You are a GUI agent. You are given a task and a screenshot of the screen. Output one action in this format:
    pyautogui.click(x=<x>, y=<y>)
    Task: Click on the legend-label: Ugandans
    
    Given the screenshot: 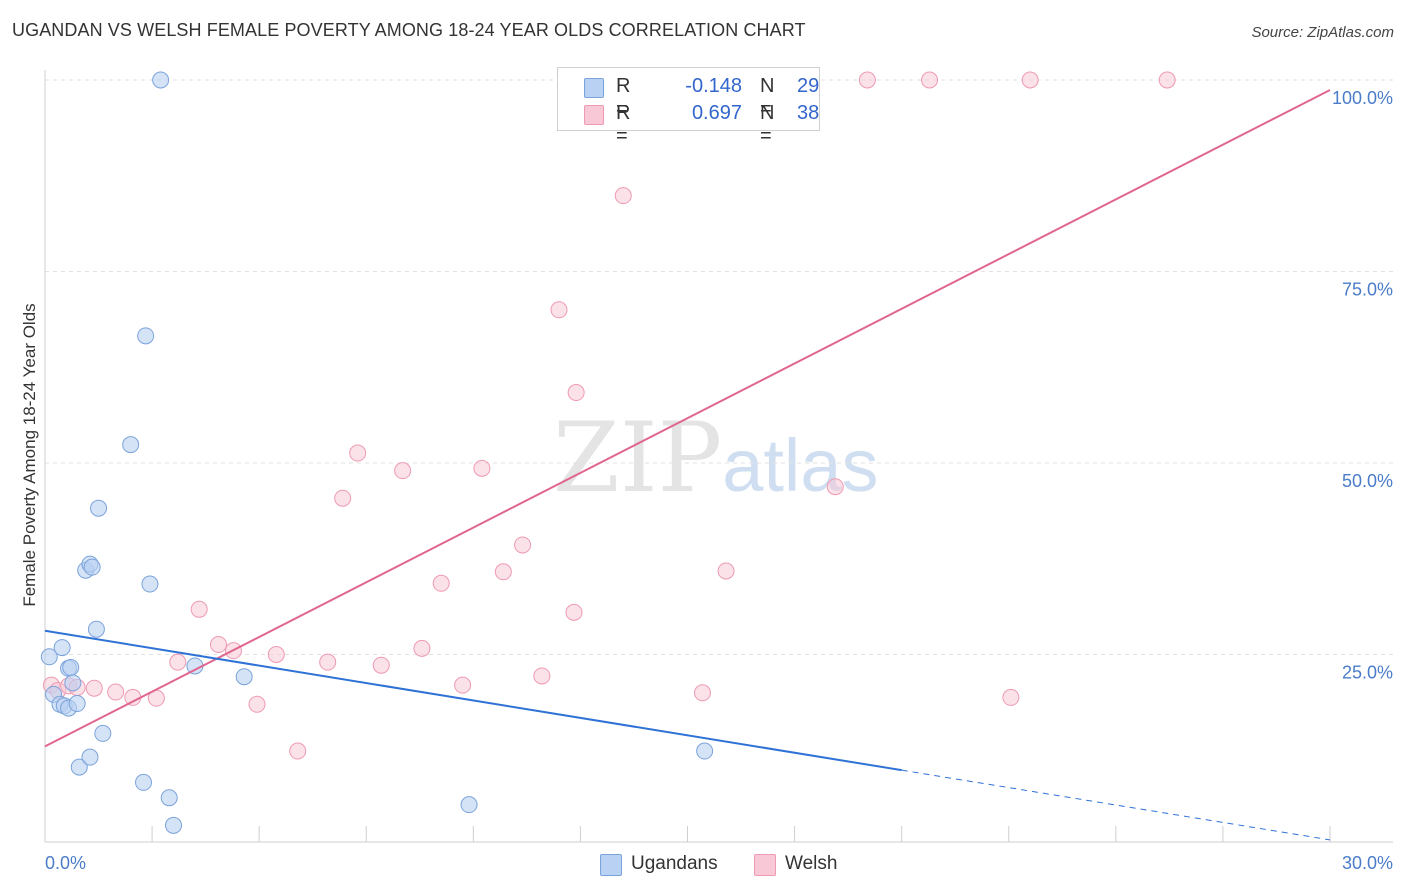 What is the action you would take?
    pyautogui.click(x=674, y=863)
    